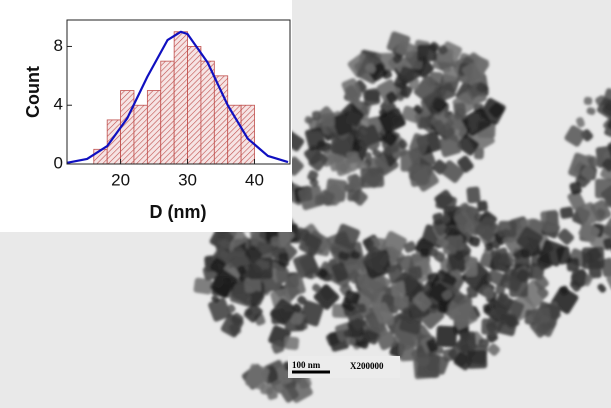 The height and width of the screenshot is (408, 611). I want to click on y-tick-label: 0, so click(58, 162).